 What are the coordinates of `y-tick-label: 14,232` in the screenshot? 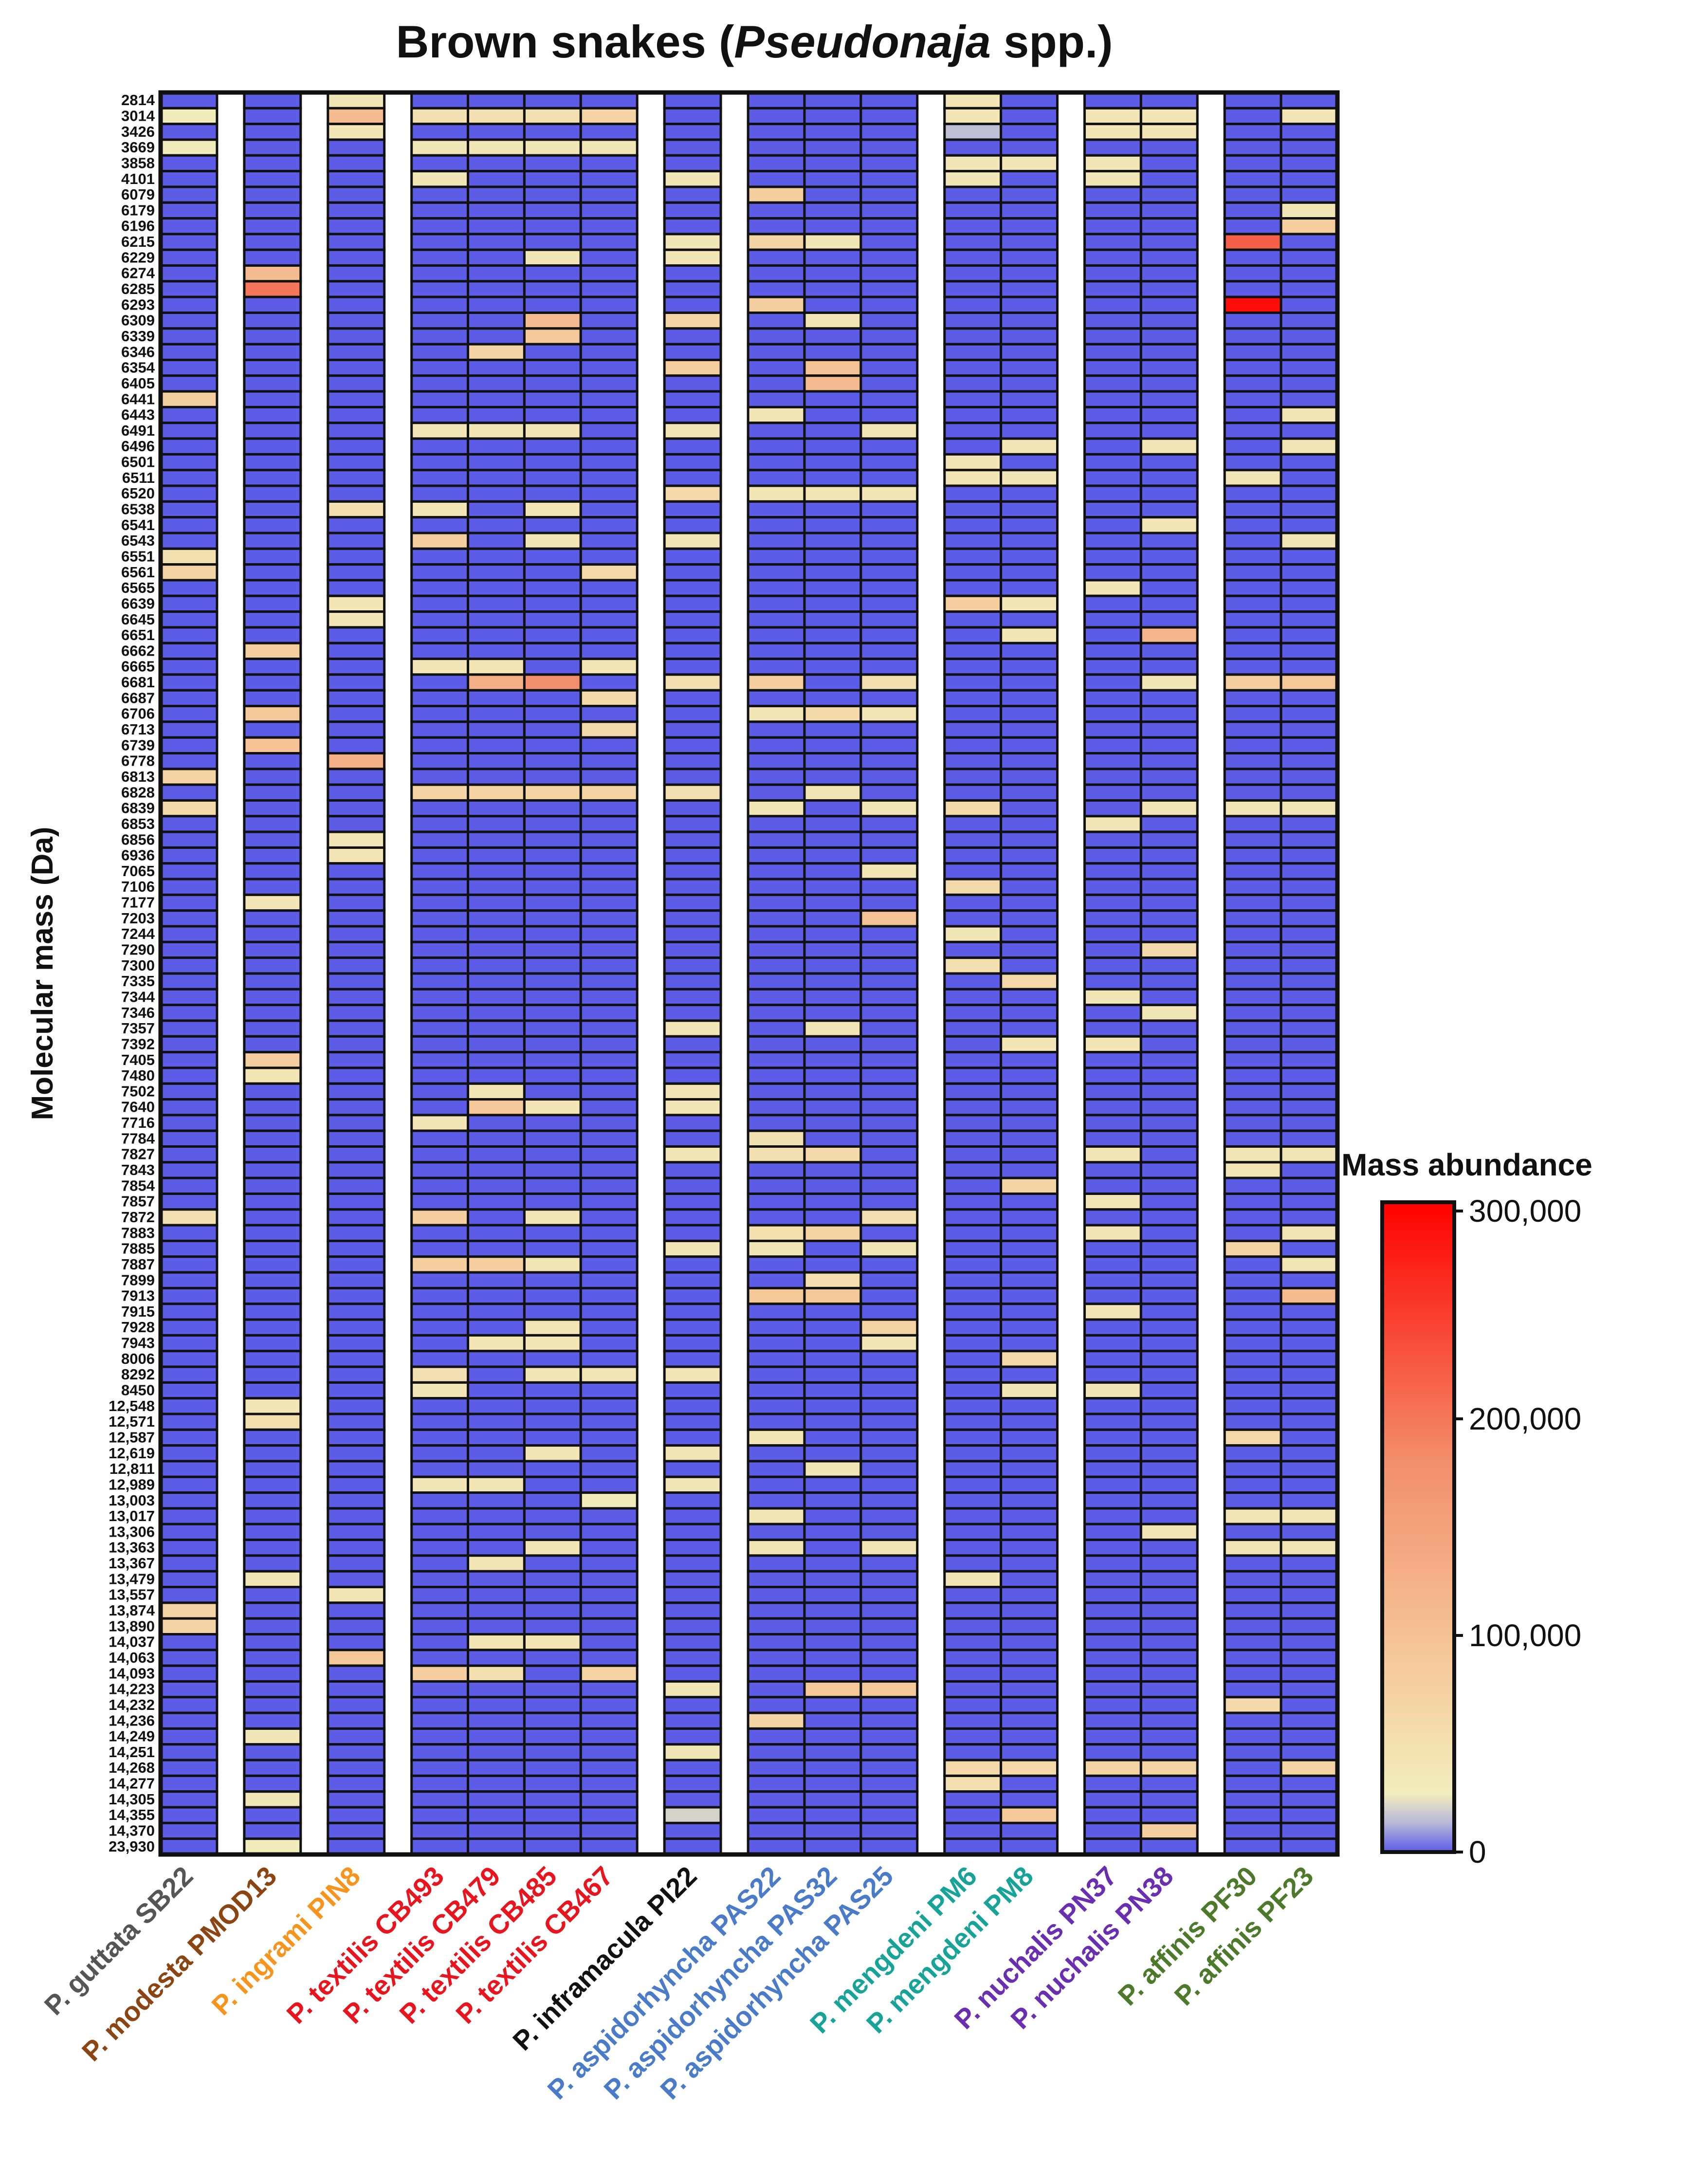 It's located at (132, 1704).